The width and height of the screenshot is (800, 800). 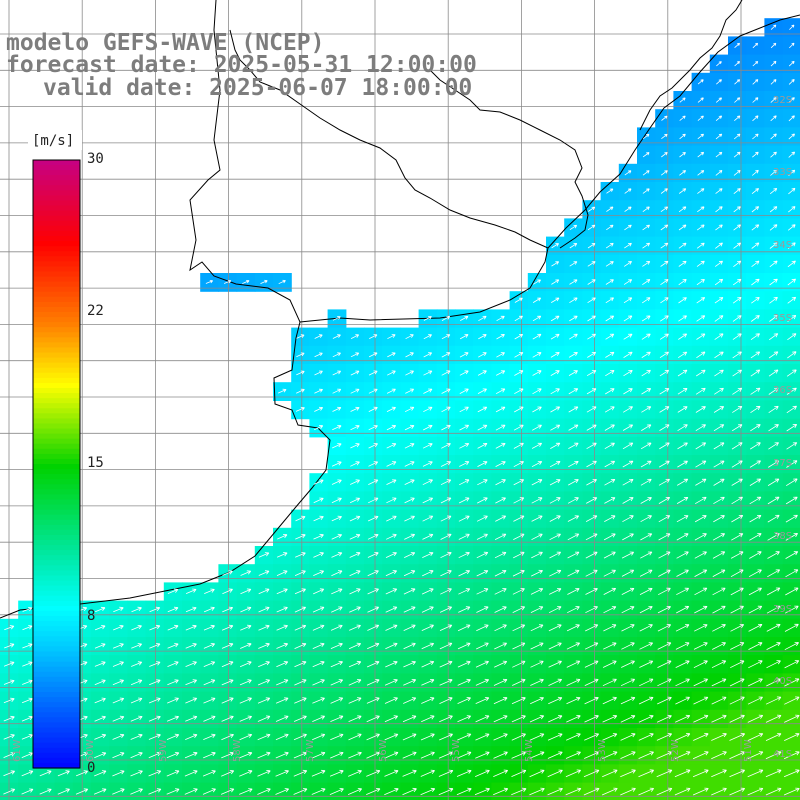 What do you see at coordinates (783, 609) in the screenshot?
I see `lat-label: 39S` at bounding box center [783, 609].